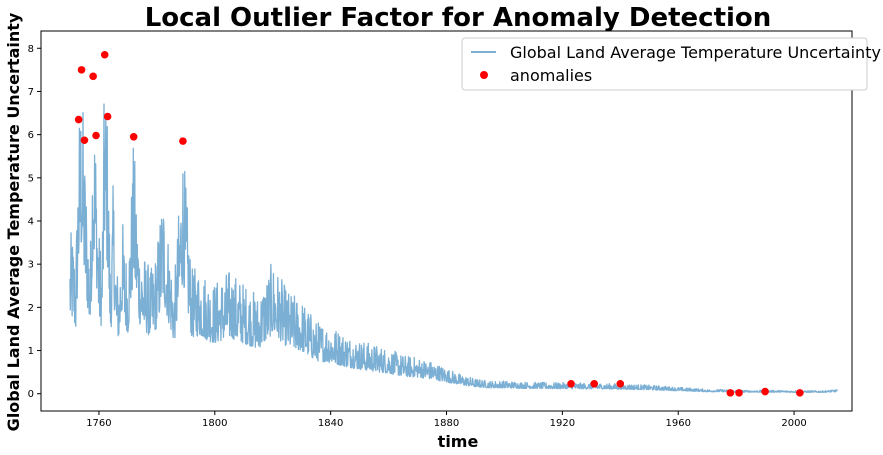 The image size is (883, 455). Describe the element at coordinates (484, 75) in the screenshot. I see `legend-marker-anomalies` at that location.